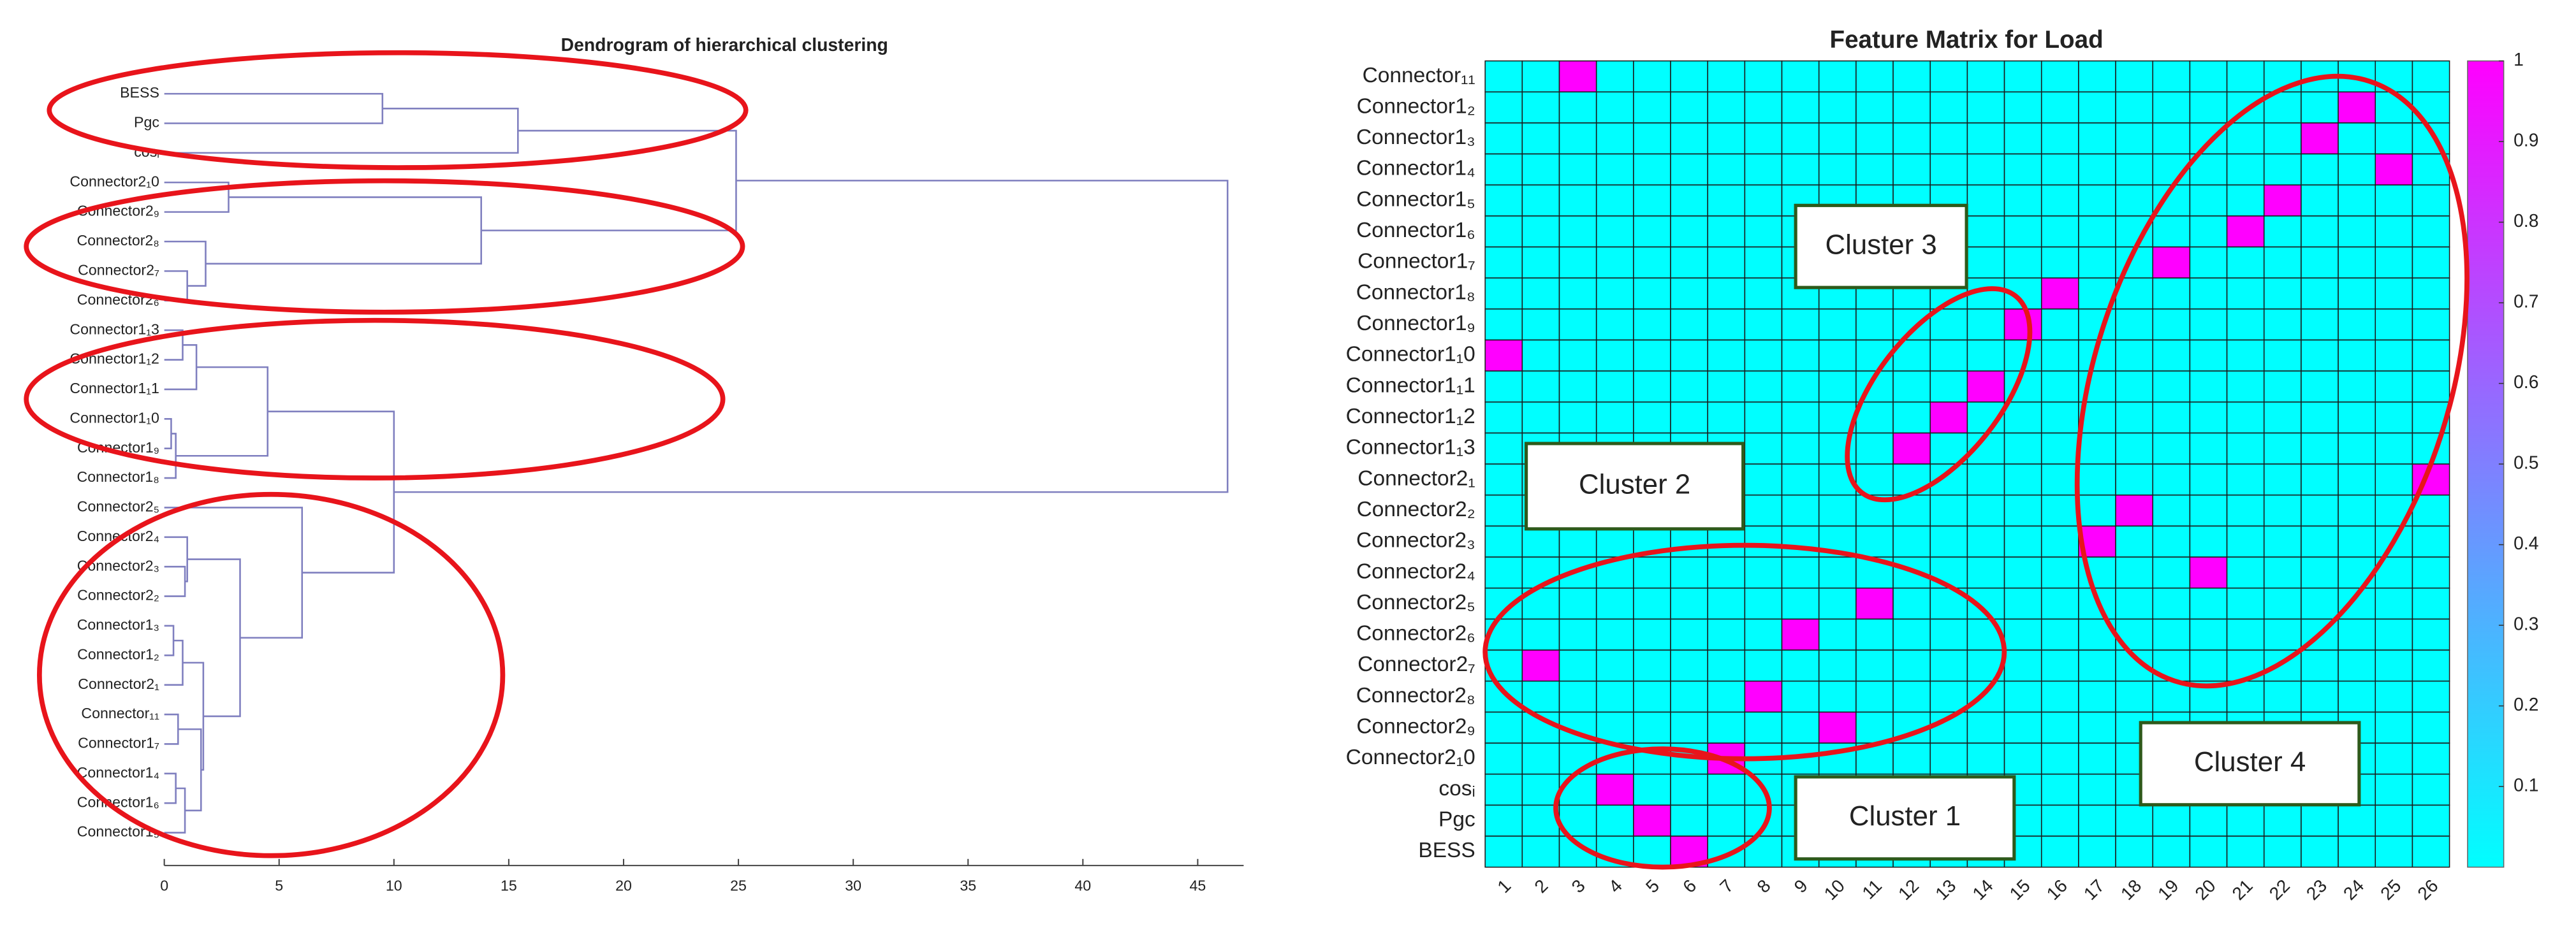  What do you see at coordinates (164, 886) in the screenshot?
I see `x-tick-label: 0` at bounding box center [164, 886].